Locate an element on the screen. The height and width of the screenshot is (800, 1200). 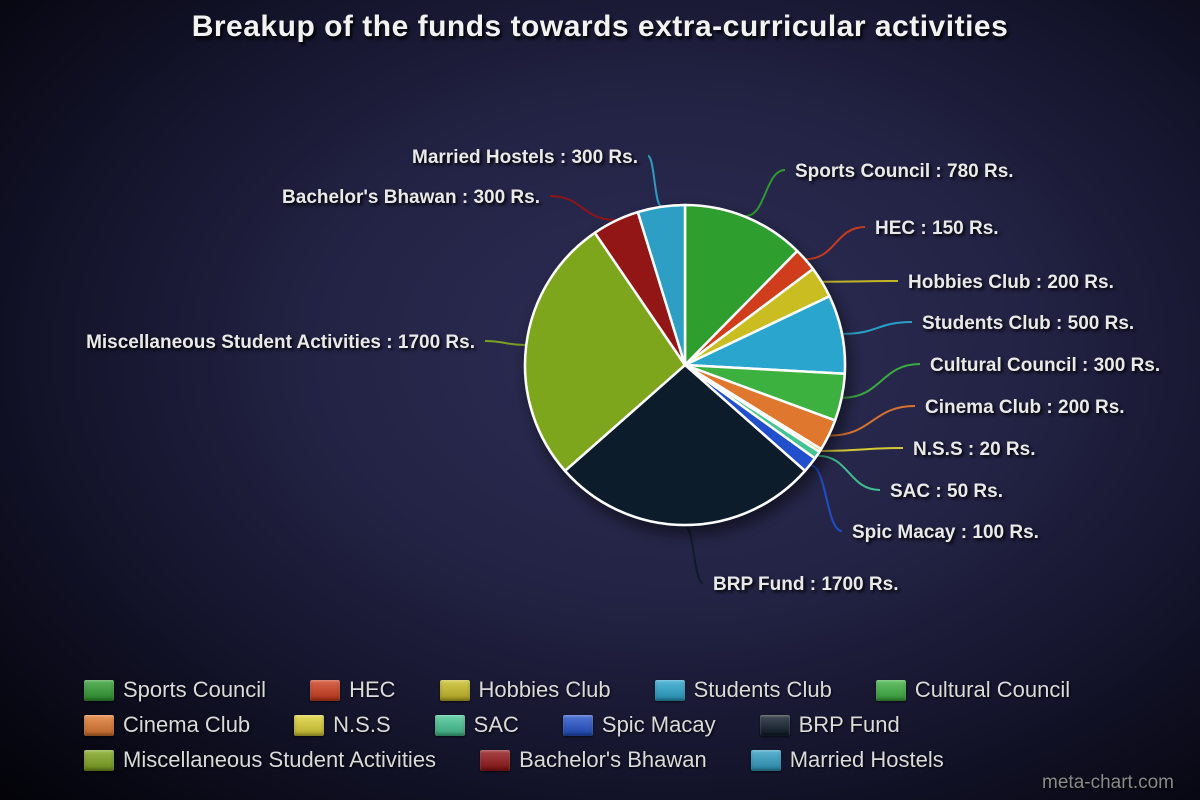
legend-item-students-club: Students Club is located at coordinates (743, 690).